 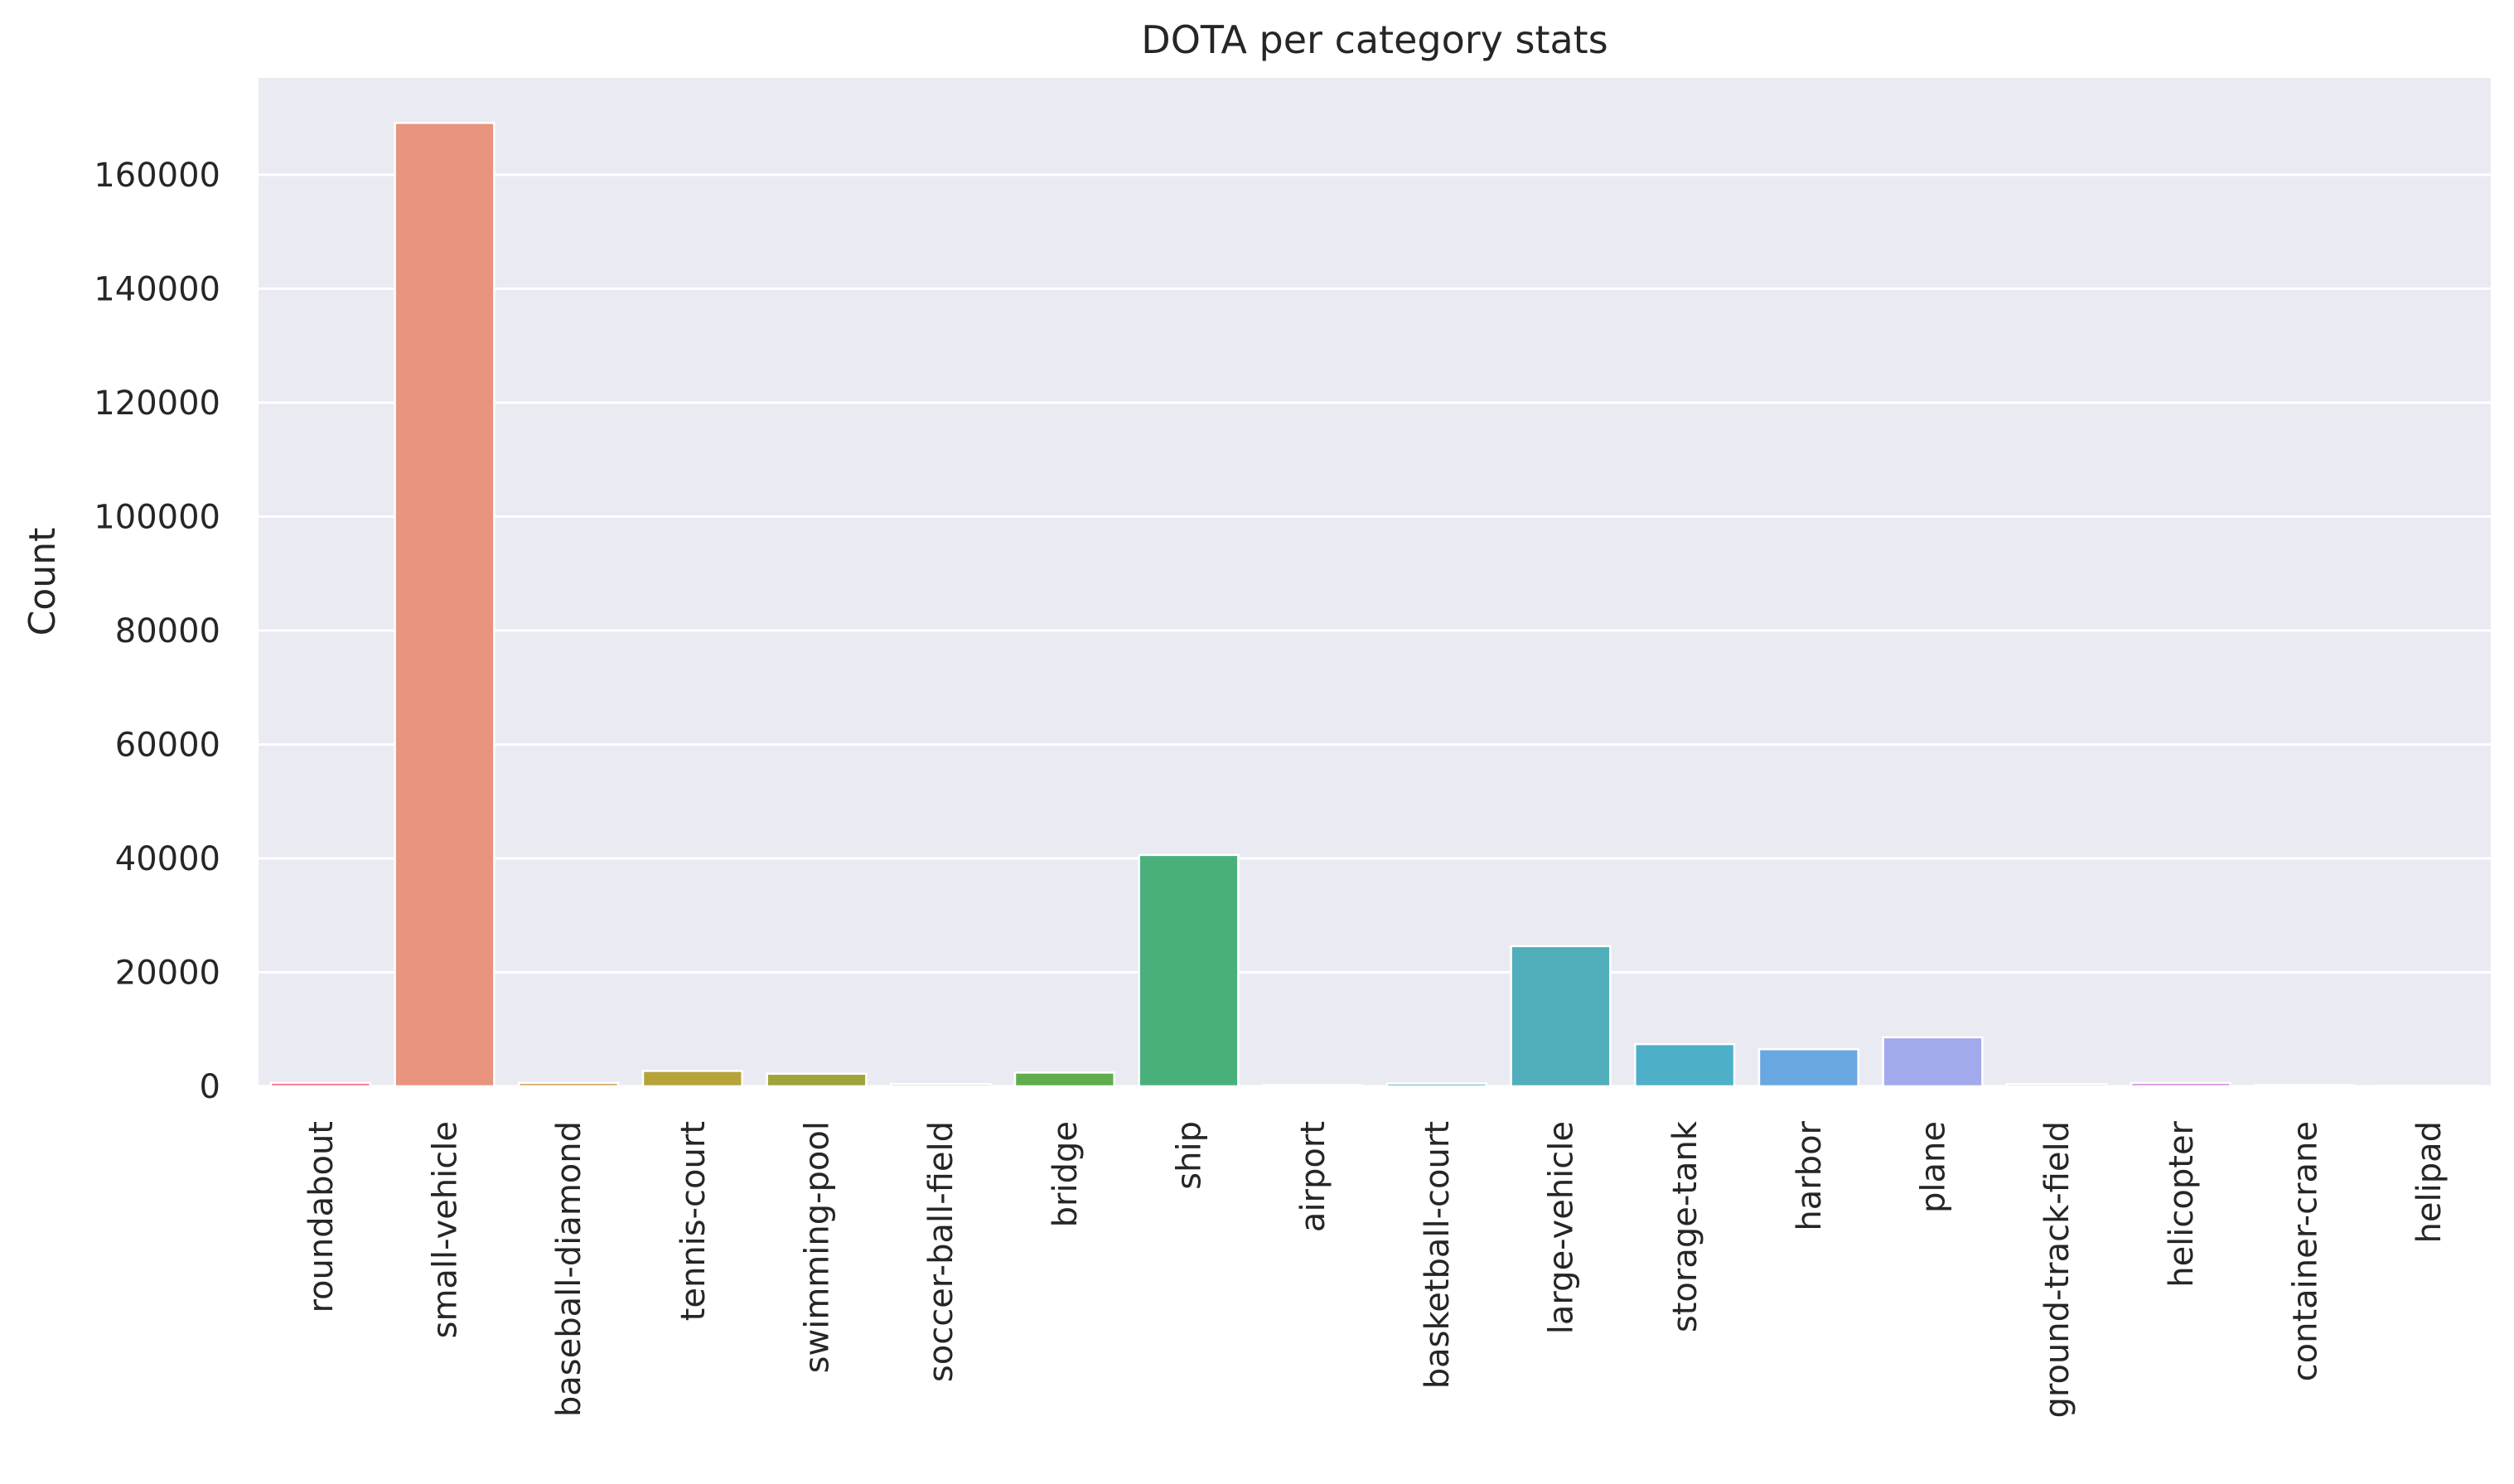 I want to click on bar-swimming-pool, so click(x=817, y=1080).